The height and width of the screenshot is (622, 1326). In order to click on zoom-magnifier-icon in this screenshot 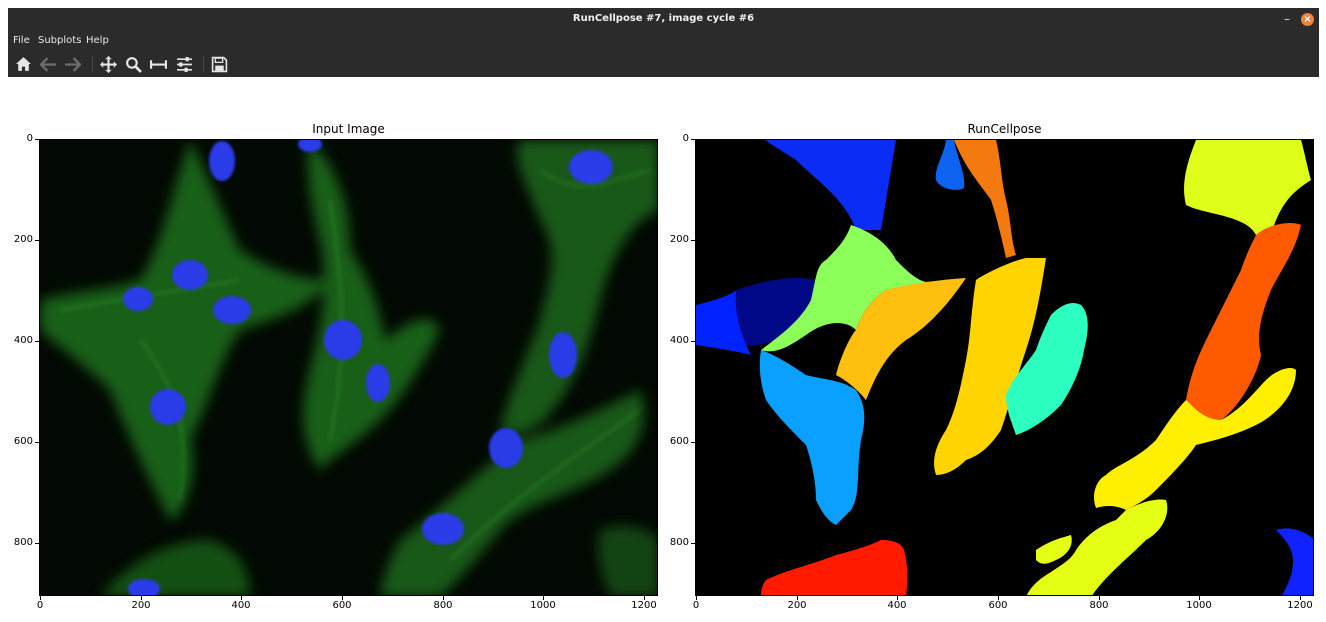, I will do `click(133, 64)`.